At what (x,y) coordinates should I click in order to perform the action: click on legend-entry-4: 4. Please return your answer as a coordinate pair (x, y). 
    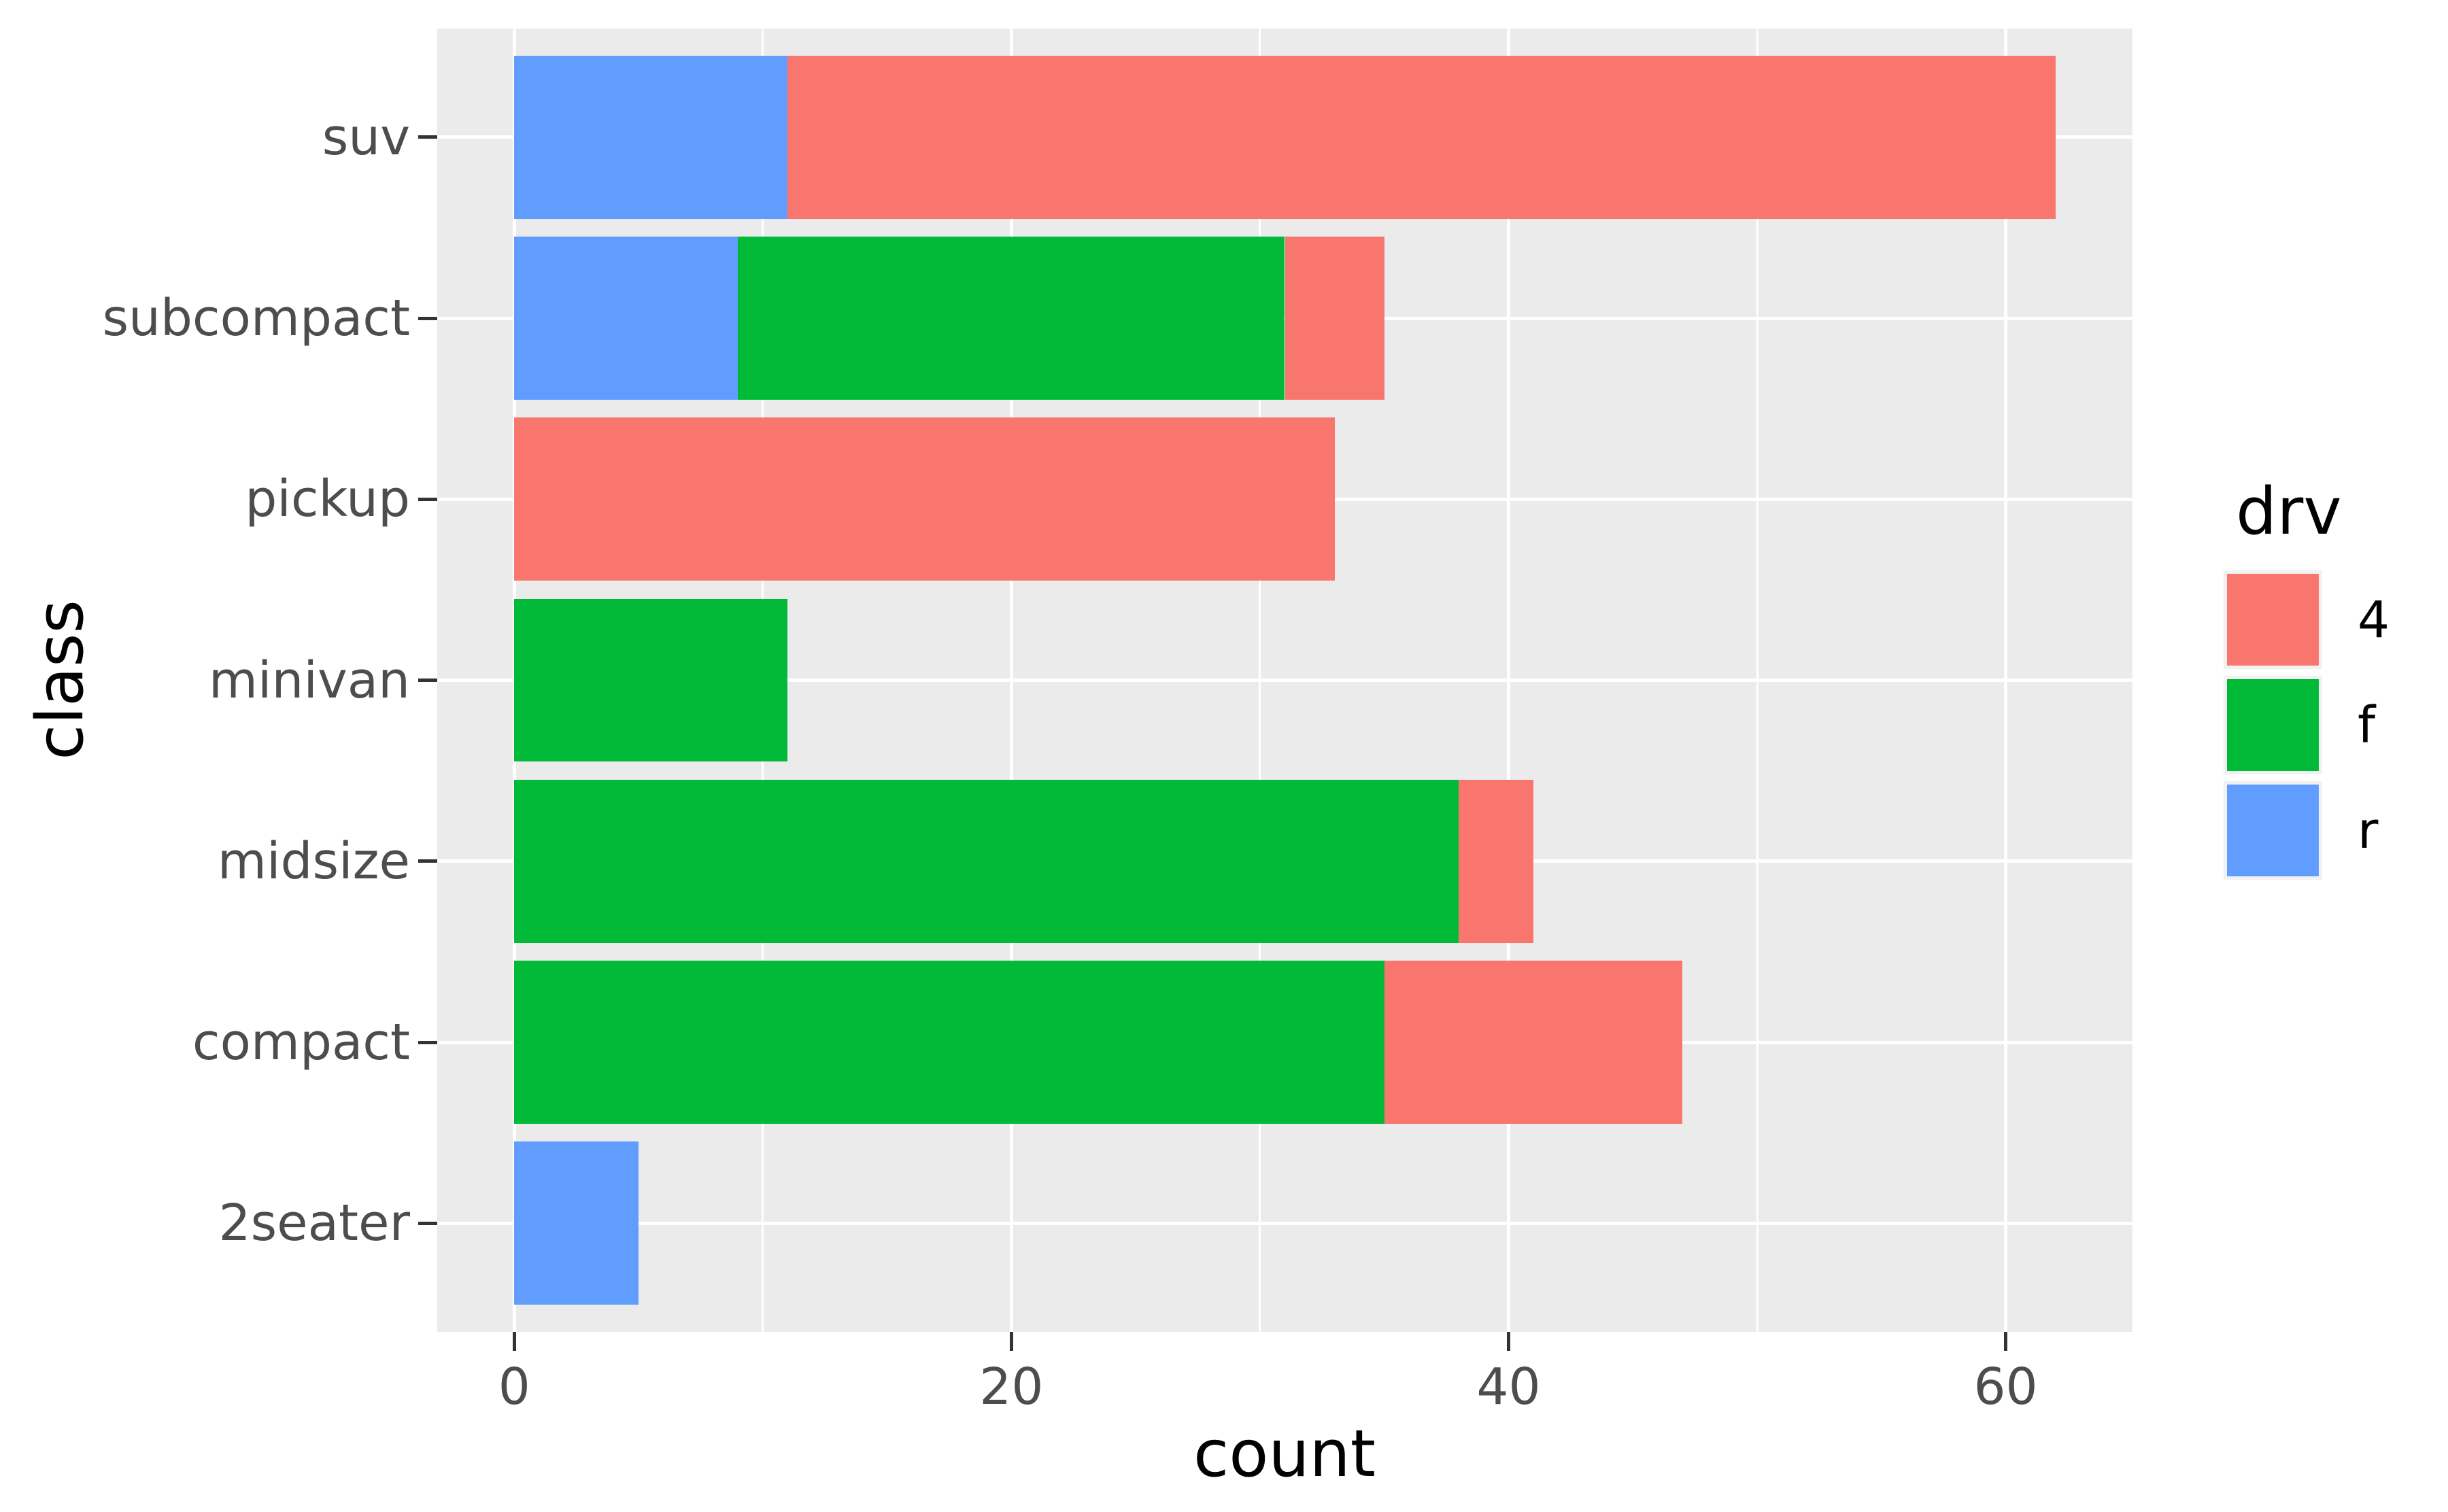
    Looking at the image, I should click on (2307, 619).